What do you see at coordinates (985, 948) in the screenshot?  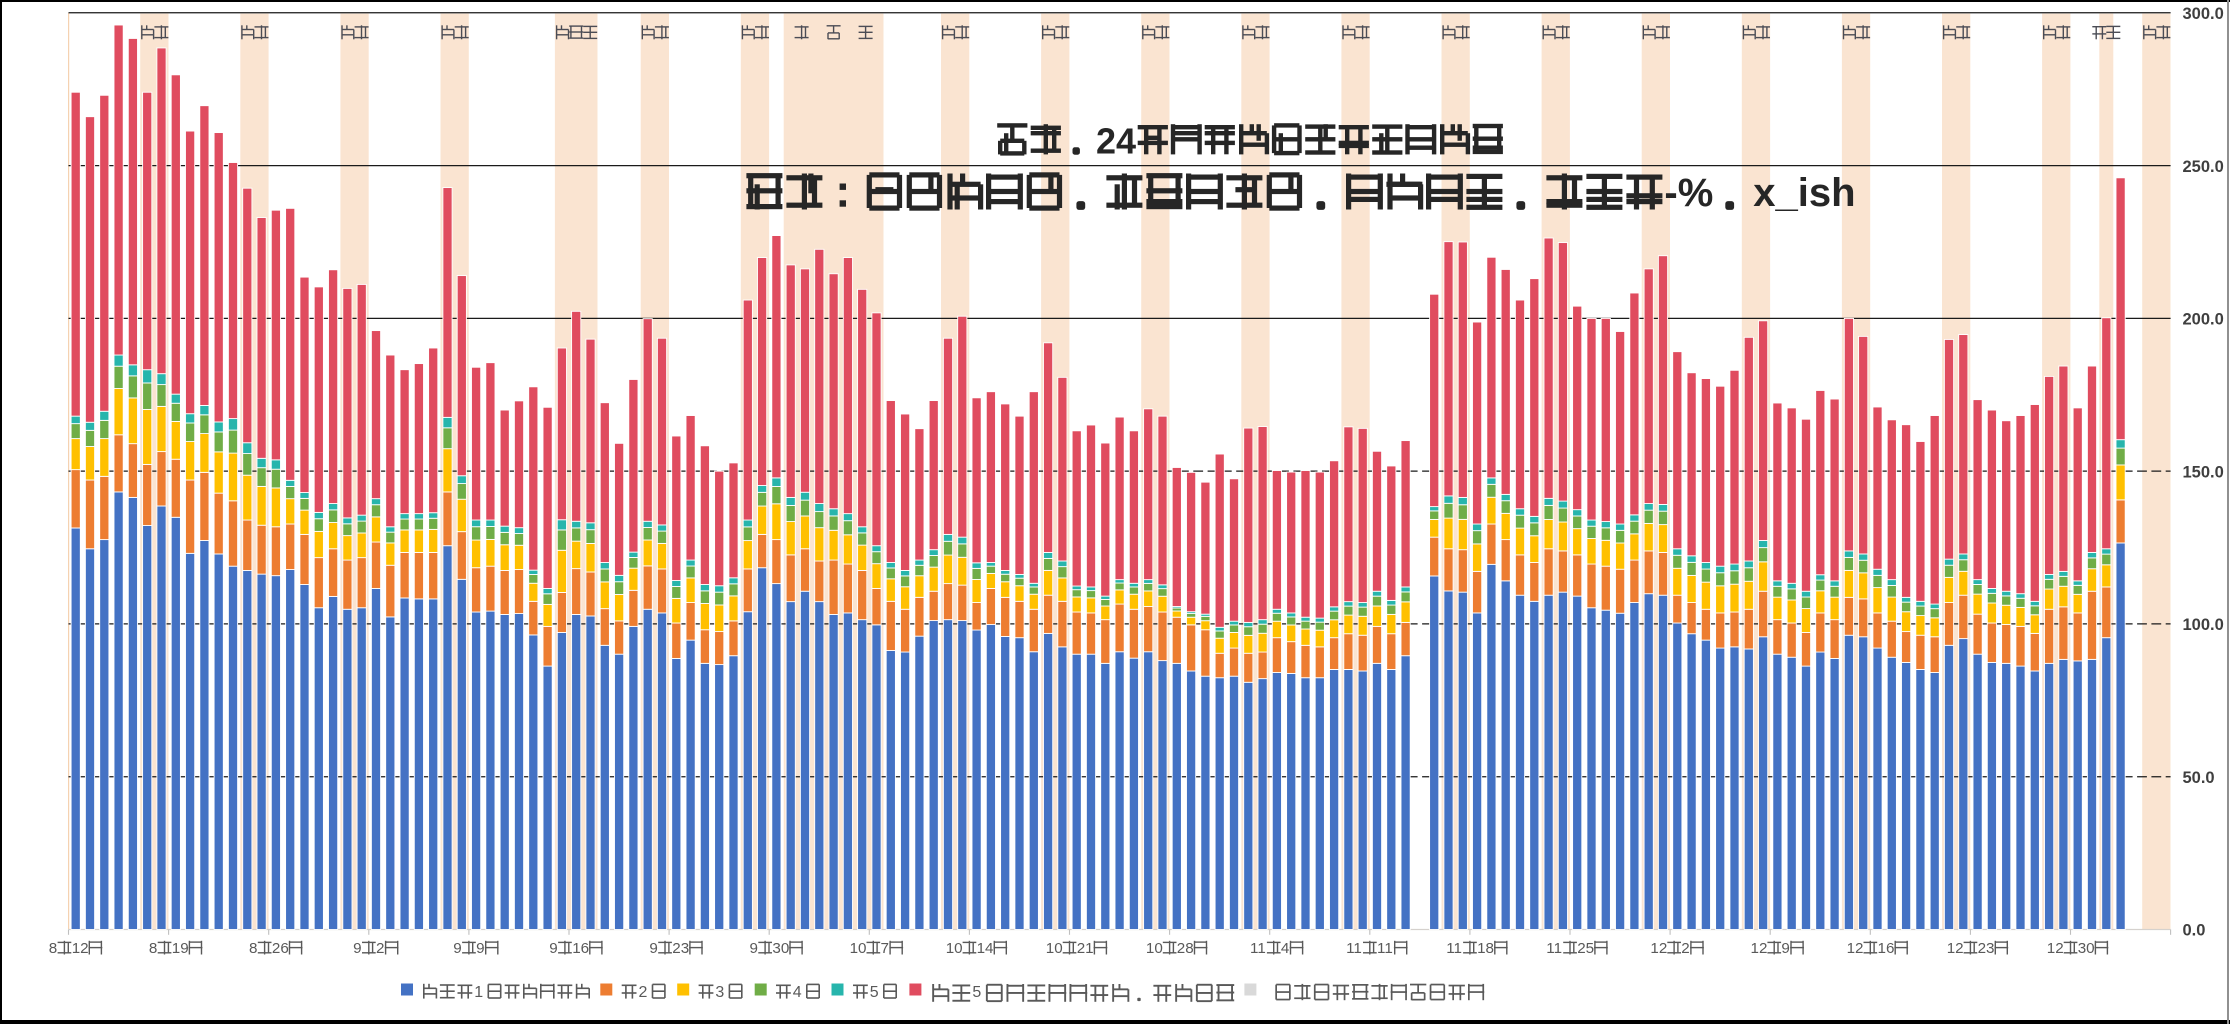 I see `svg-text: 14` at bounding box center [985, 948].